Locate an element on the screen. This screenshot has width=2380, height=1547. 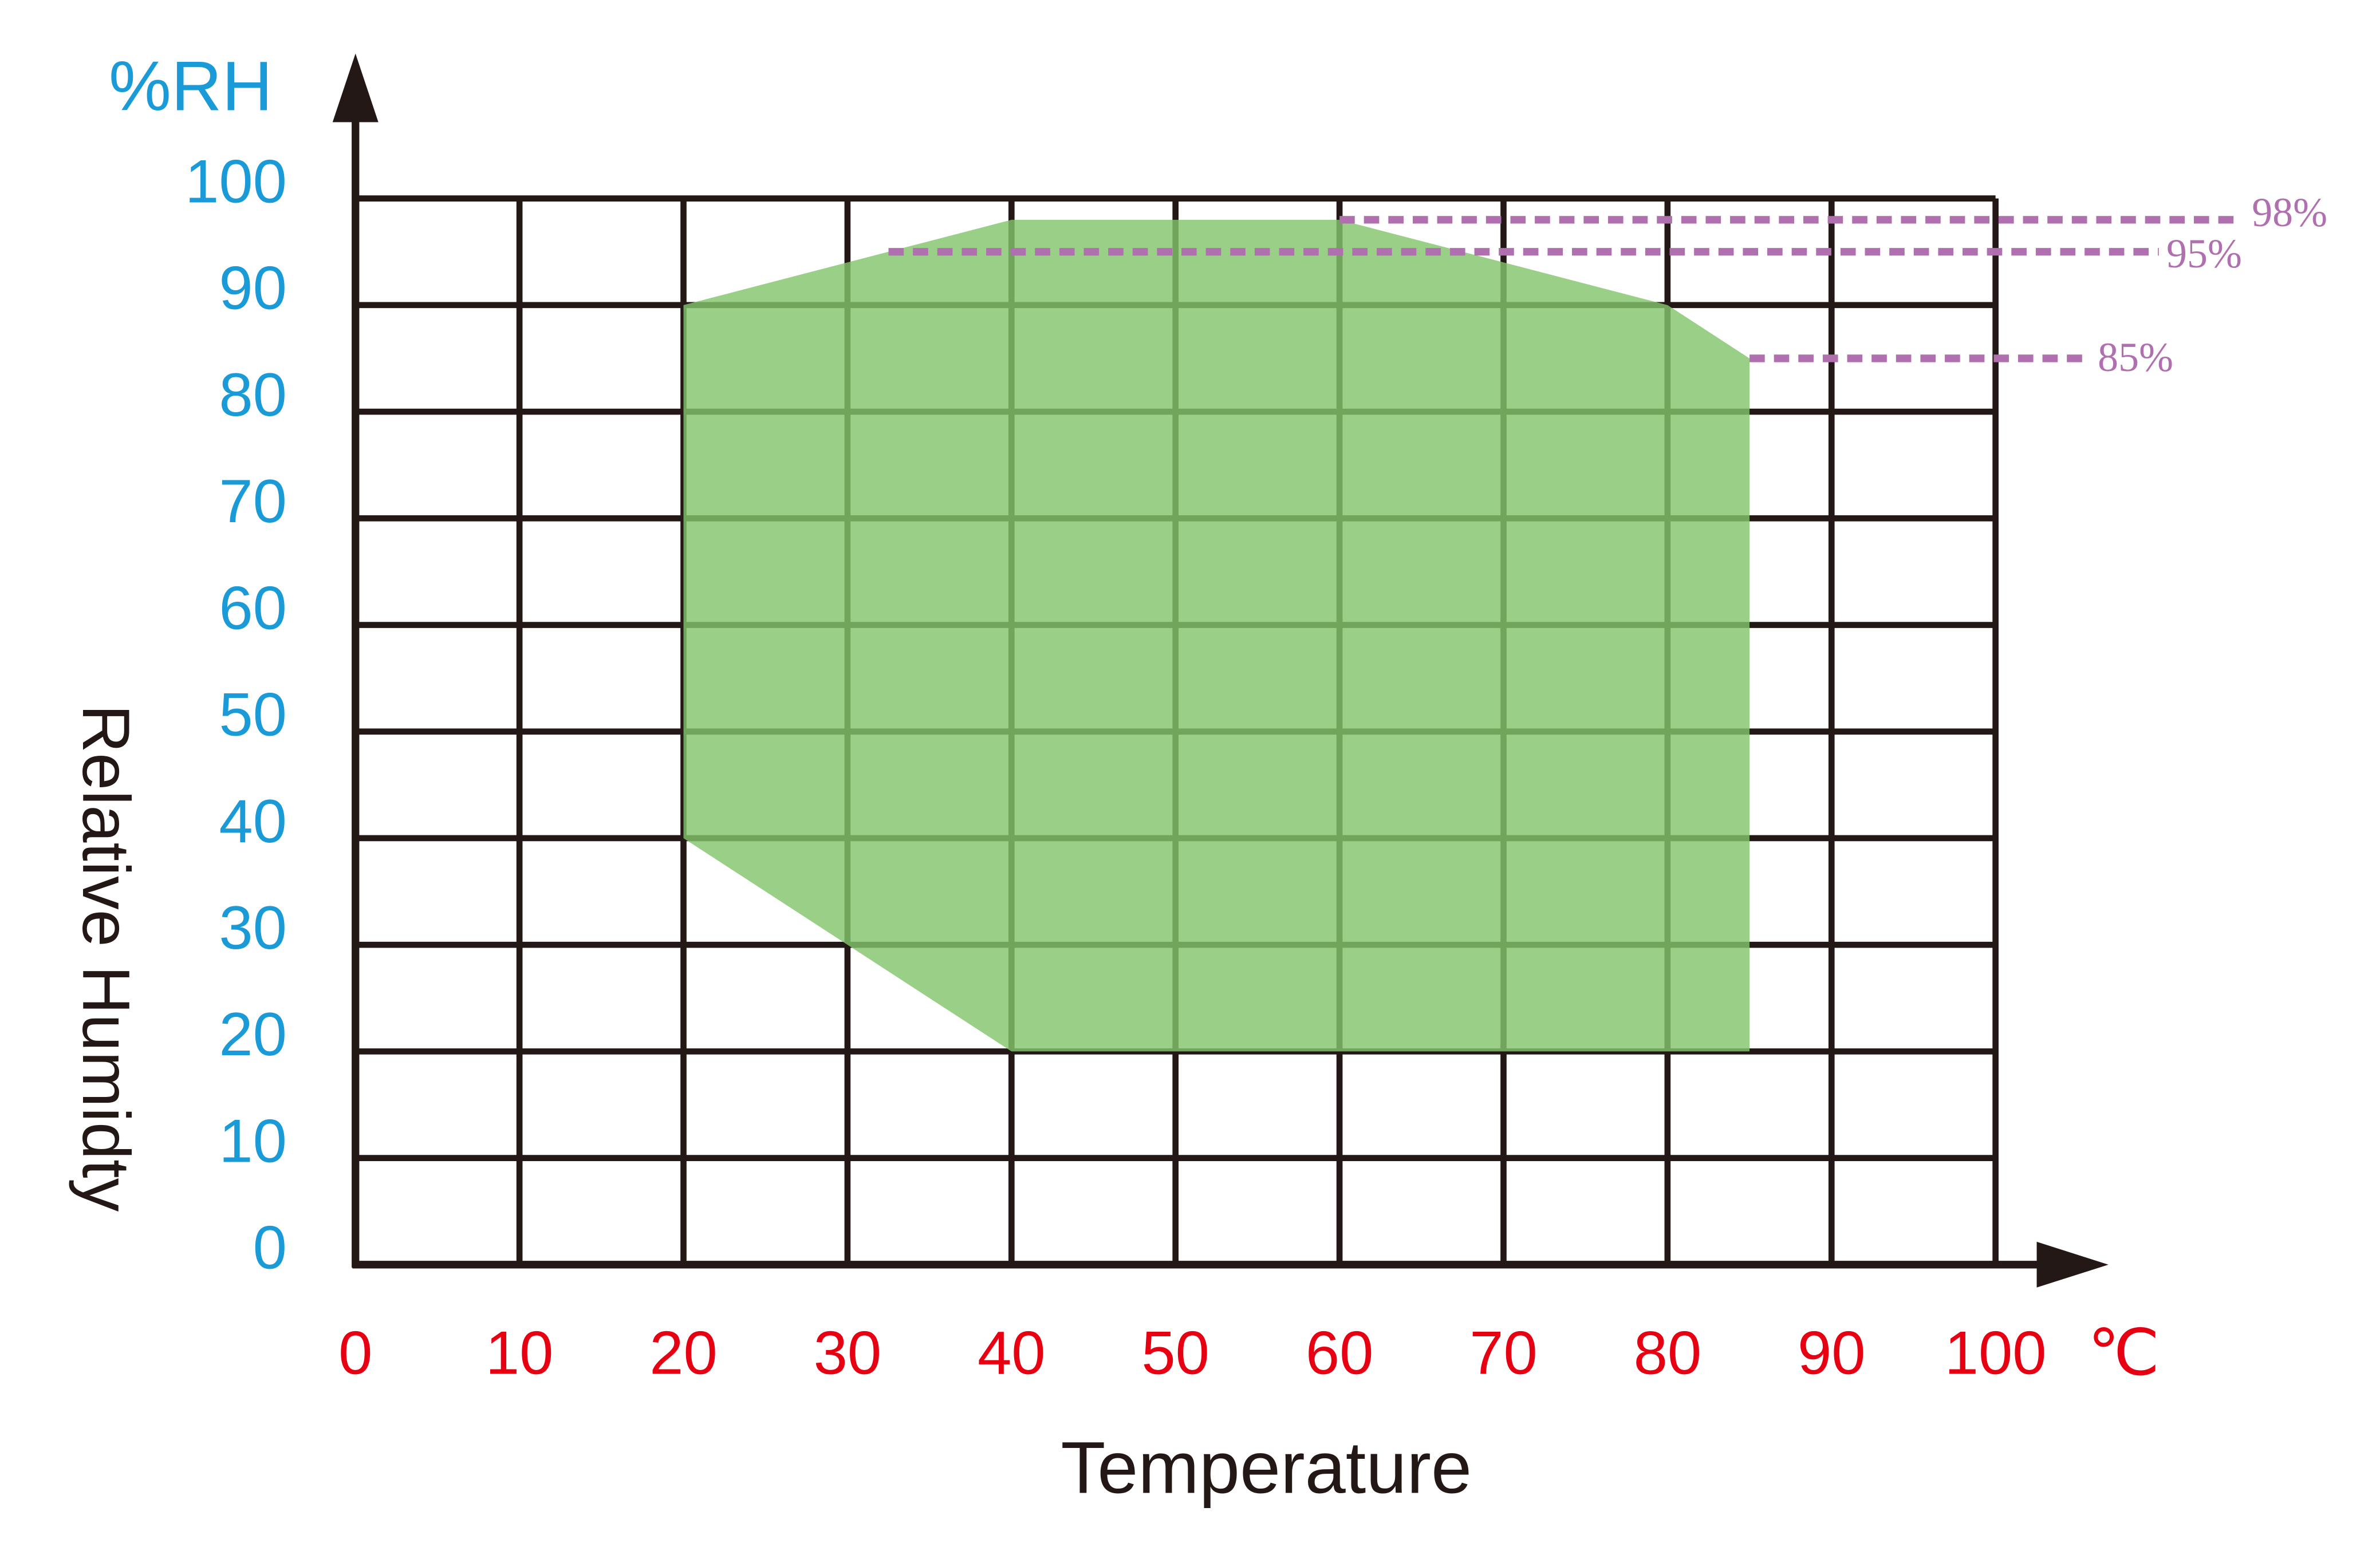
y-unit: %RH is located at coordinates (191, 86).